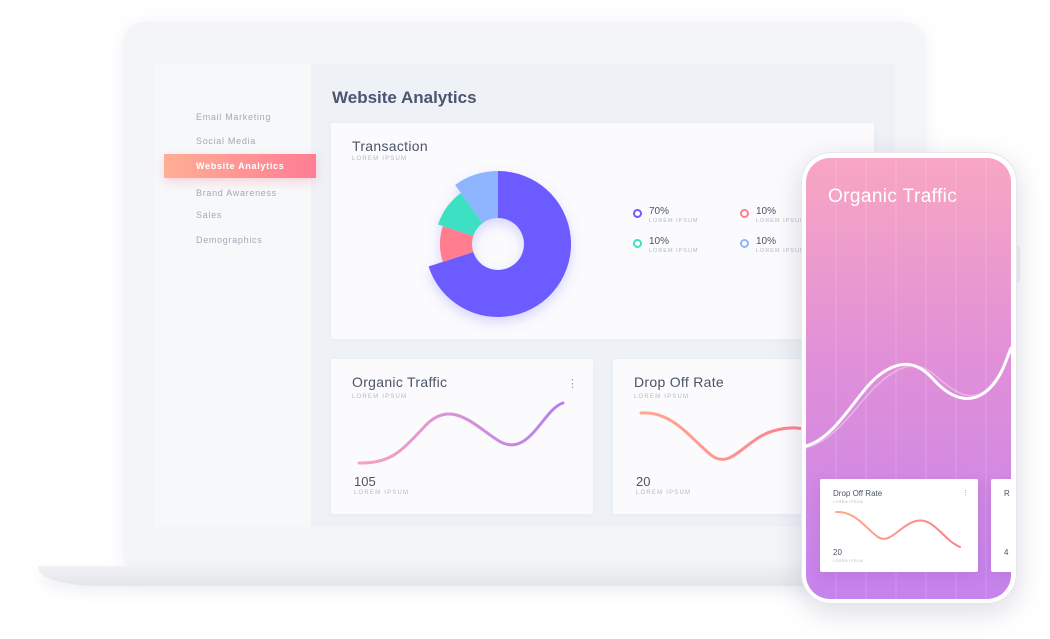 The height and width of the screenshot is (639, 1050). I want to click on sidebar-item-demographics: Demographics, so click(229, 240).